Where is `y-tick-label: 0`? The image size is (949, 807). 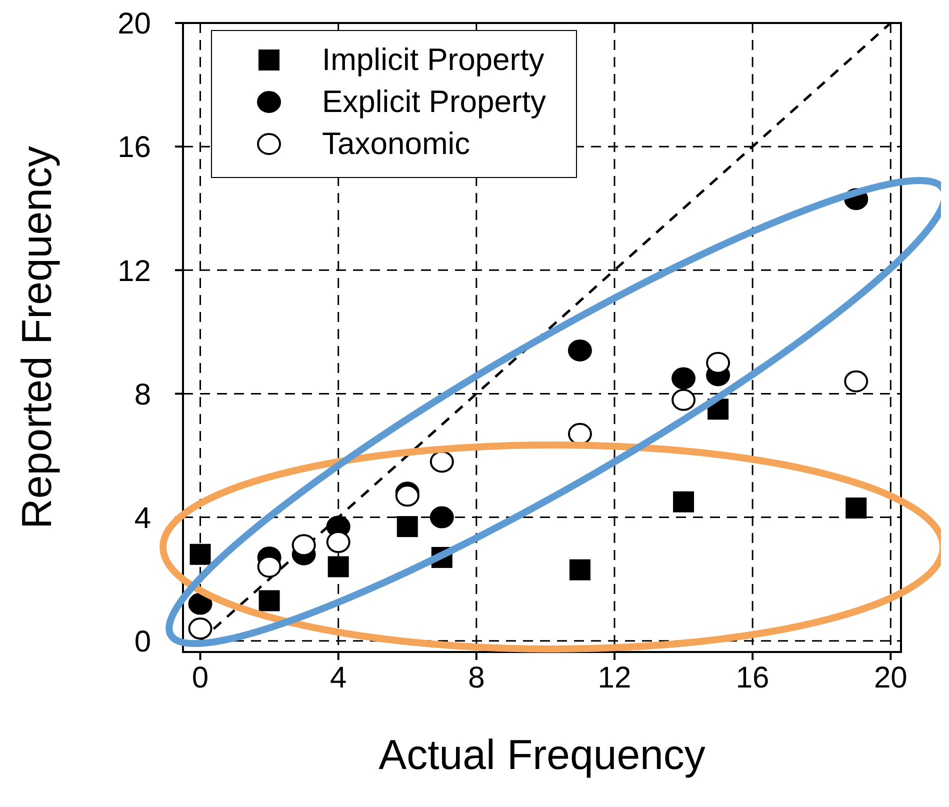 y-tick-label: 0 is located at coordinates (142, 642).